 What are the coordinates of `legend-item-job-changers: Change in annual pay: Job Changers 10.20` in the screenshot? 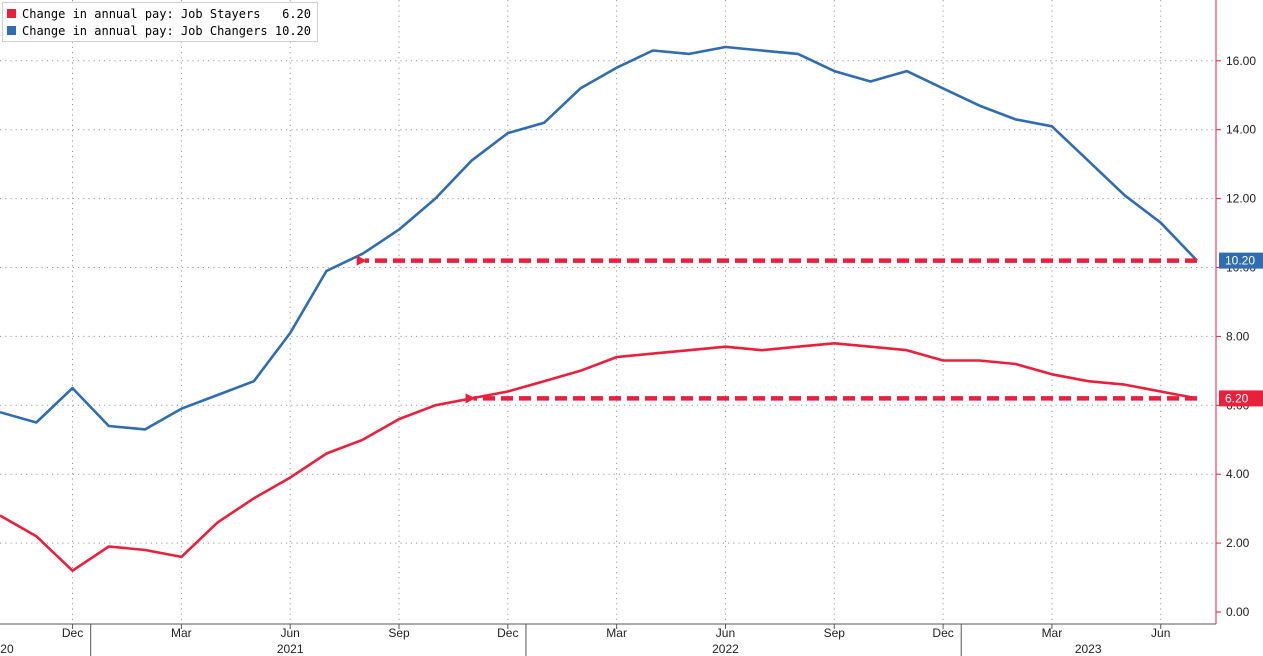 It's located at (159, 30).